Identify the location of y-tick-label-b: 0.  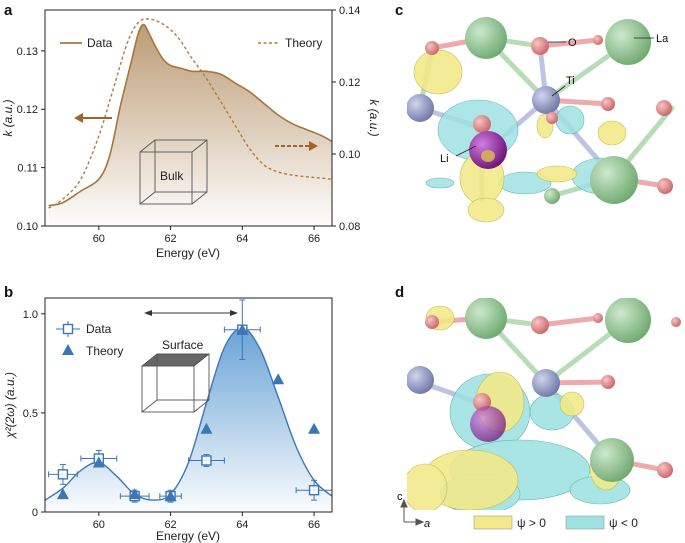
(35, 513).